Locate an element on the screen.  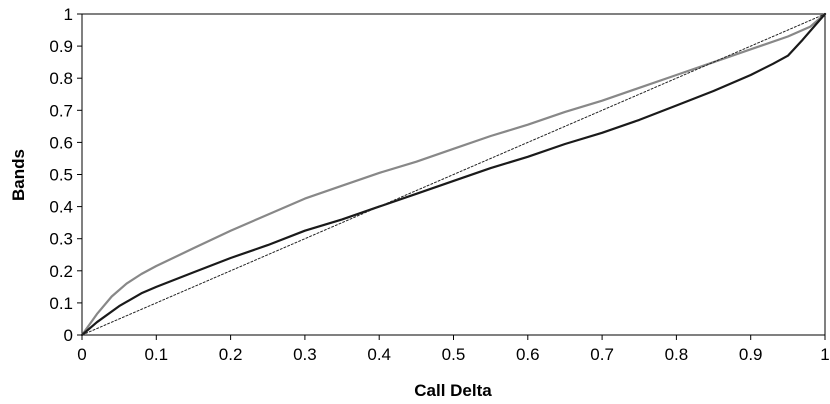
x-axis-title: Call Delta is located at coordinates (453, 390).